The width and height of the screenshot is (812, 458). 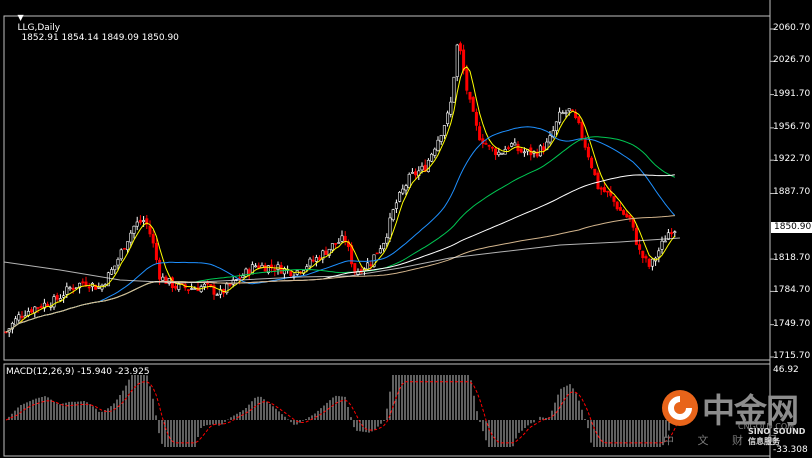 I want to click on price-axis-label: 1715.70, so click(x=792, y=356).